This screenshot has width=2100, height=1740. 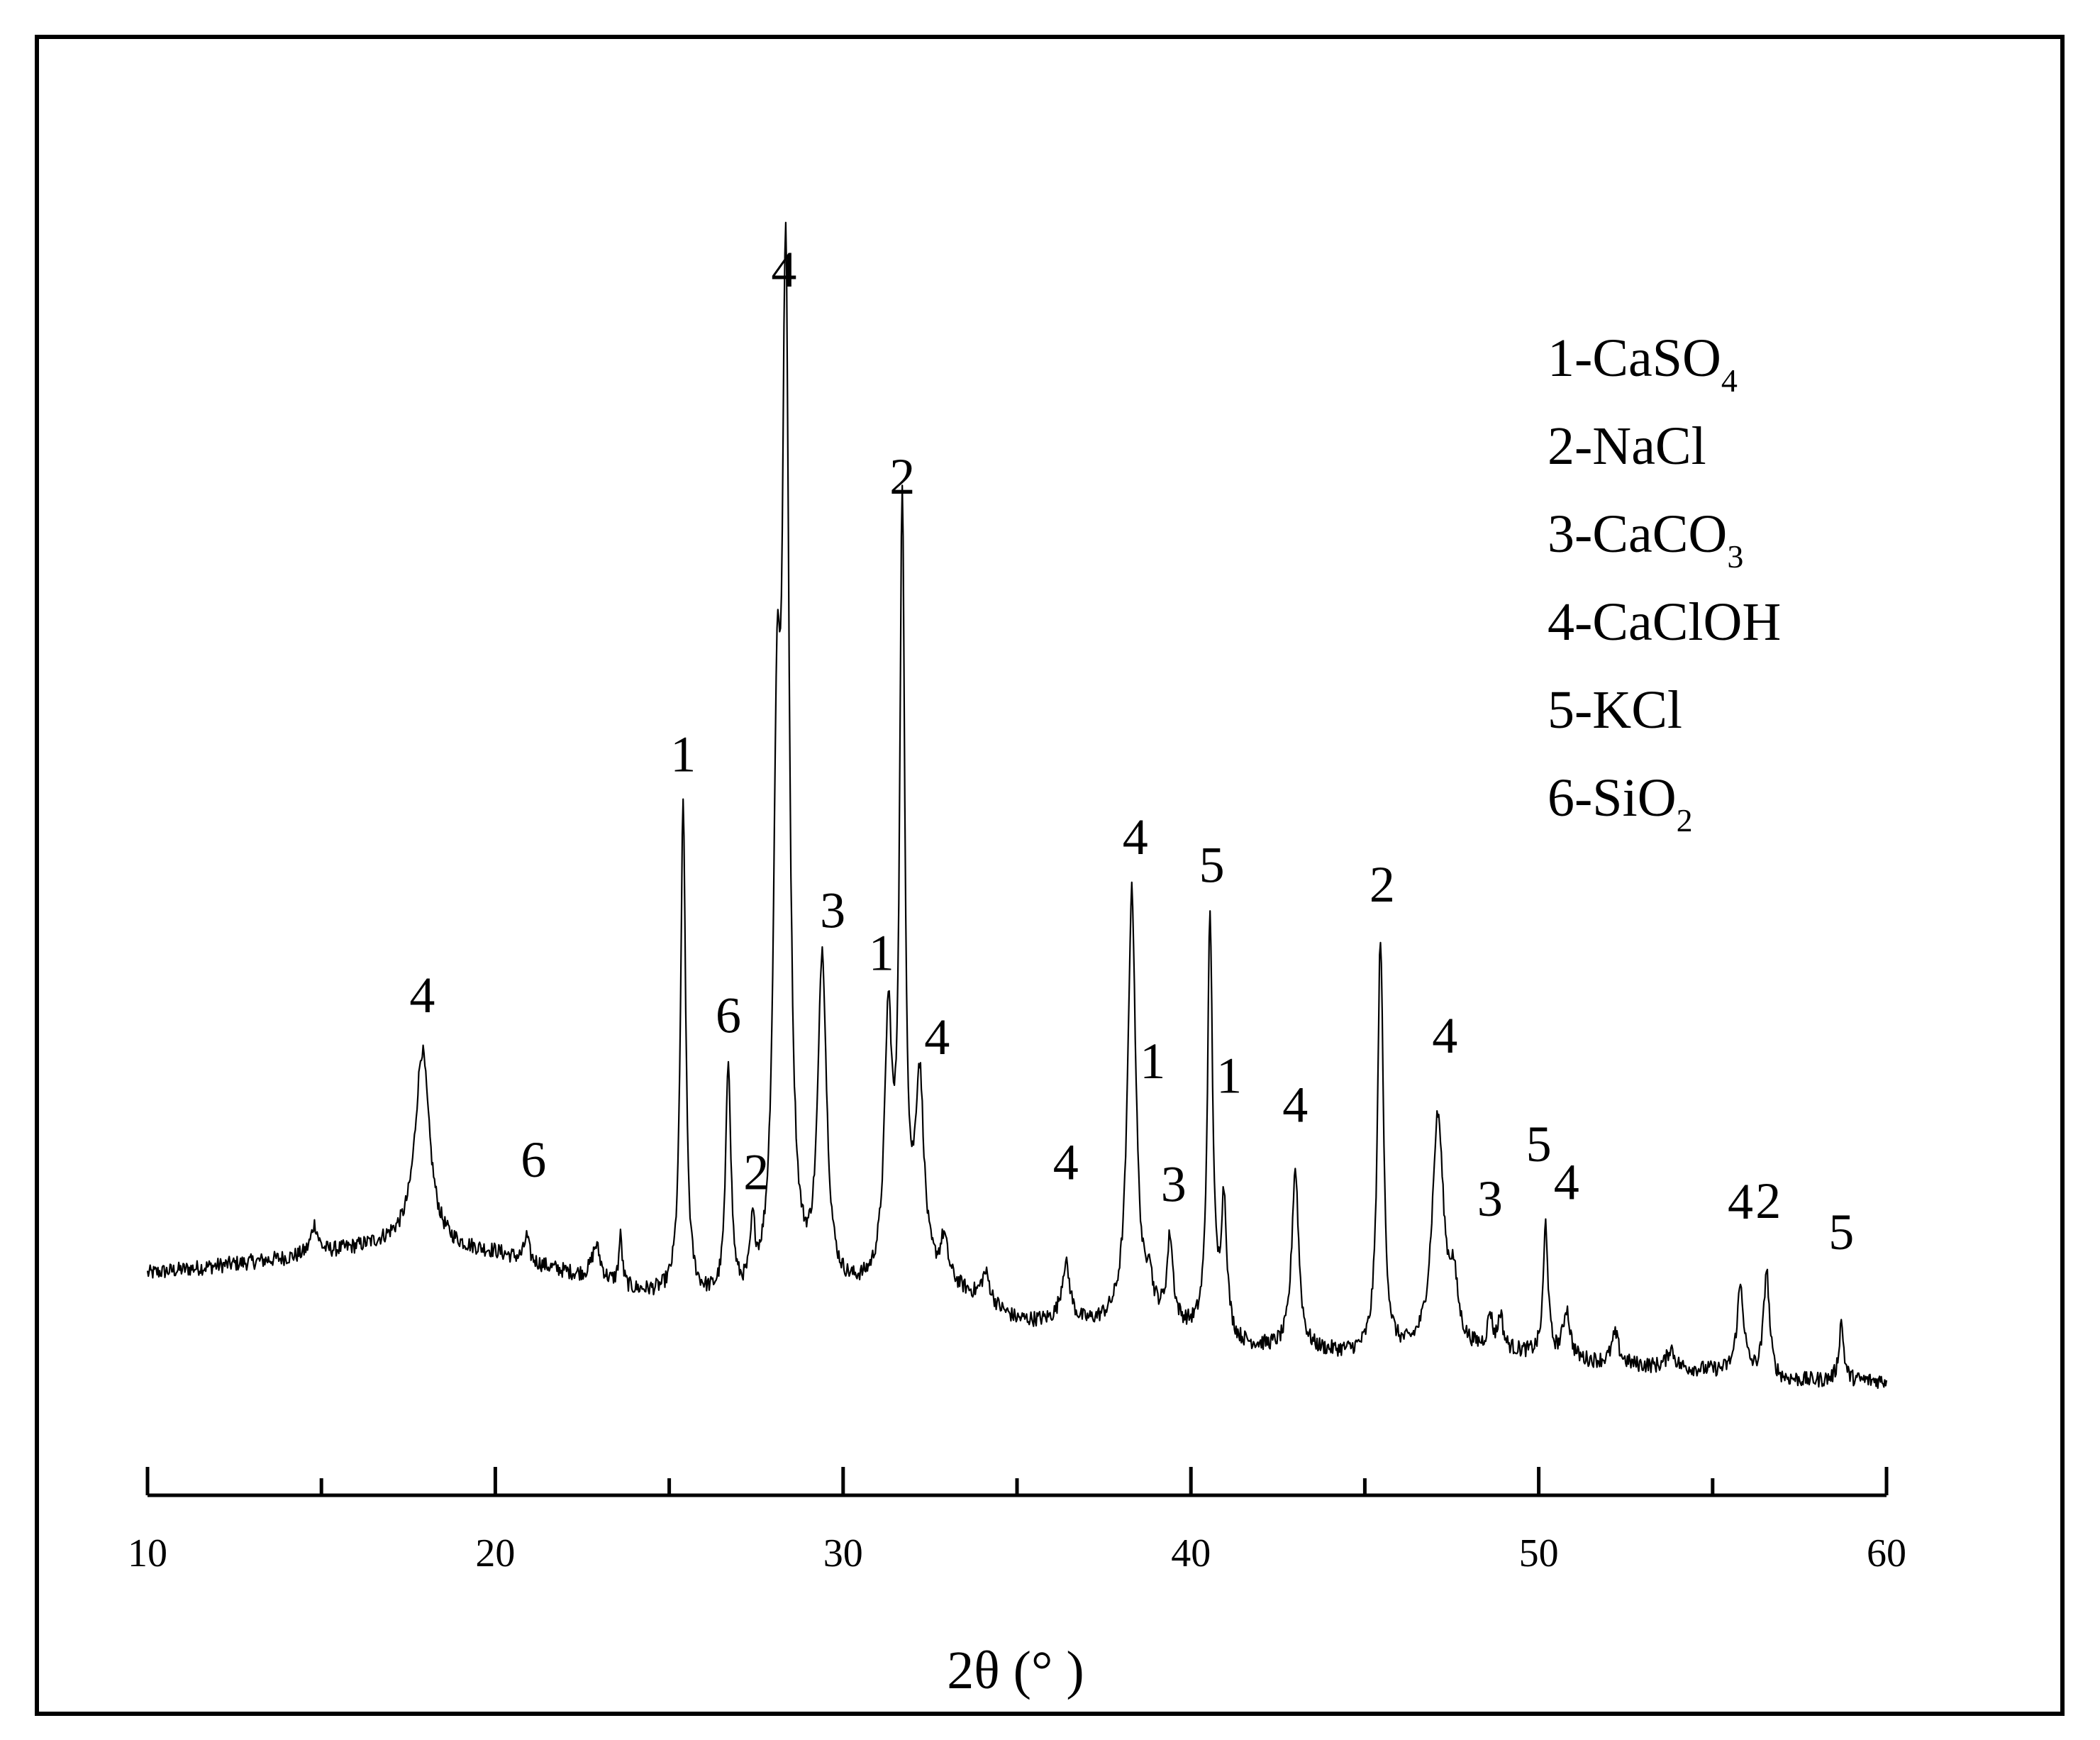 I want to click on legend-entry-2: 2-NaCl, so click(x=1627, y=446).